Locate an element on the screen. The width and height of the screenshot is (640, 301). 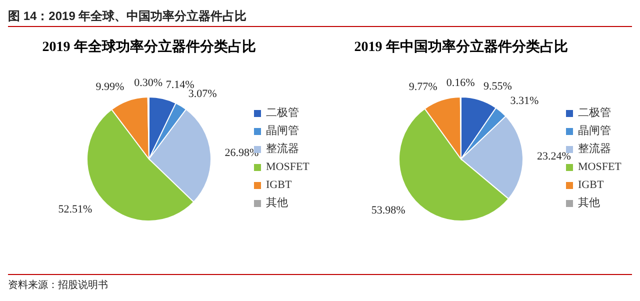
data-label: 9.55% is located at coordinates (497, 86).